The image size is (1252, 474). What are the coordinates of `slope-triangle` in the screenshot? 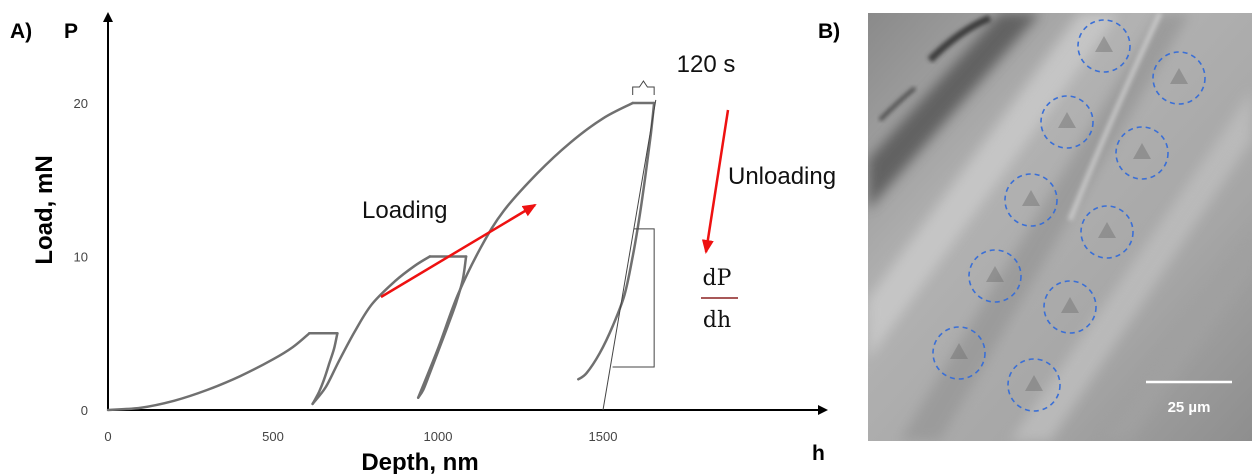 It's located at (633, 298).